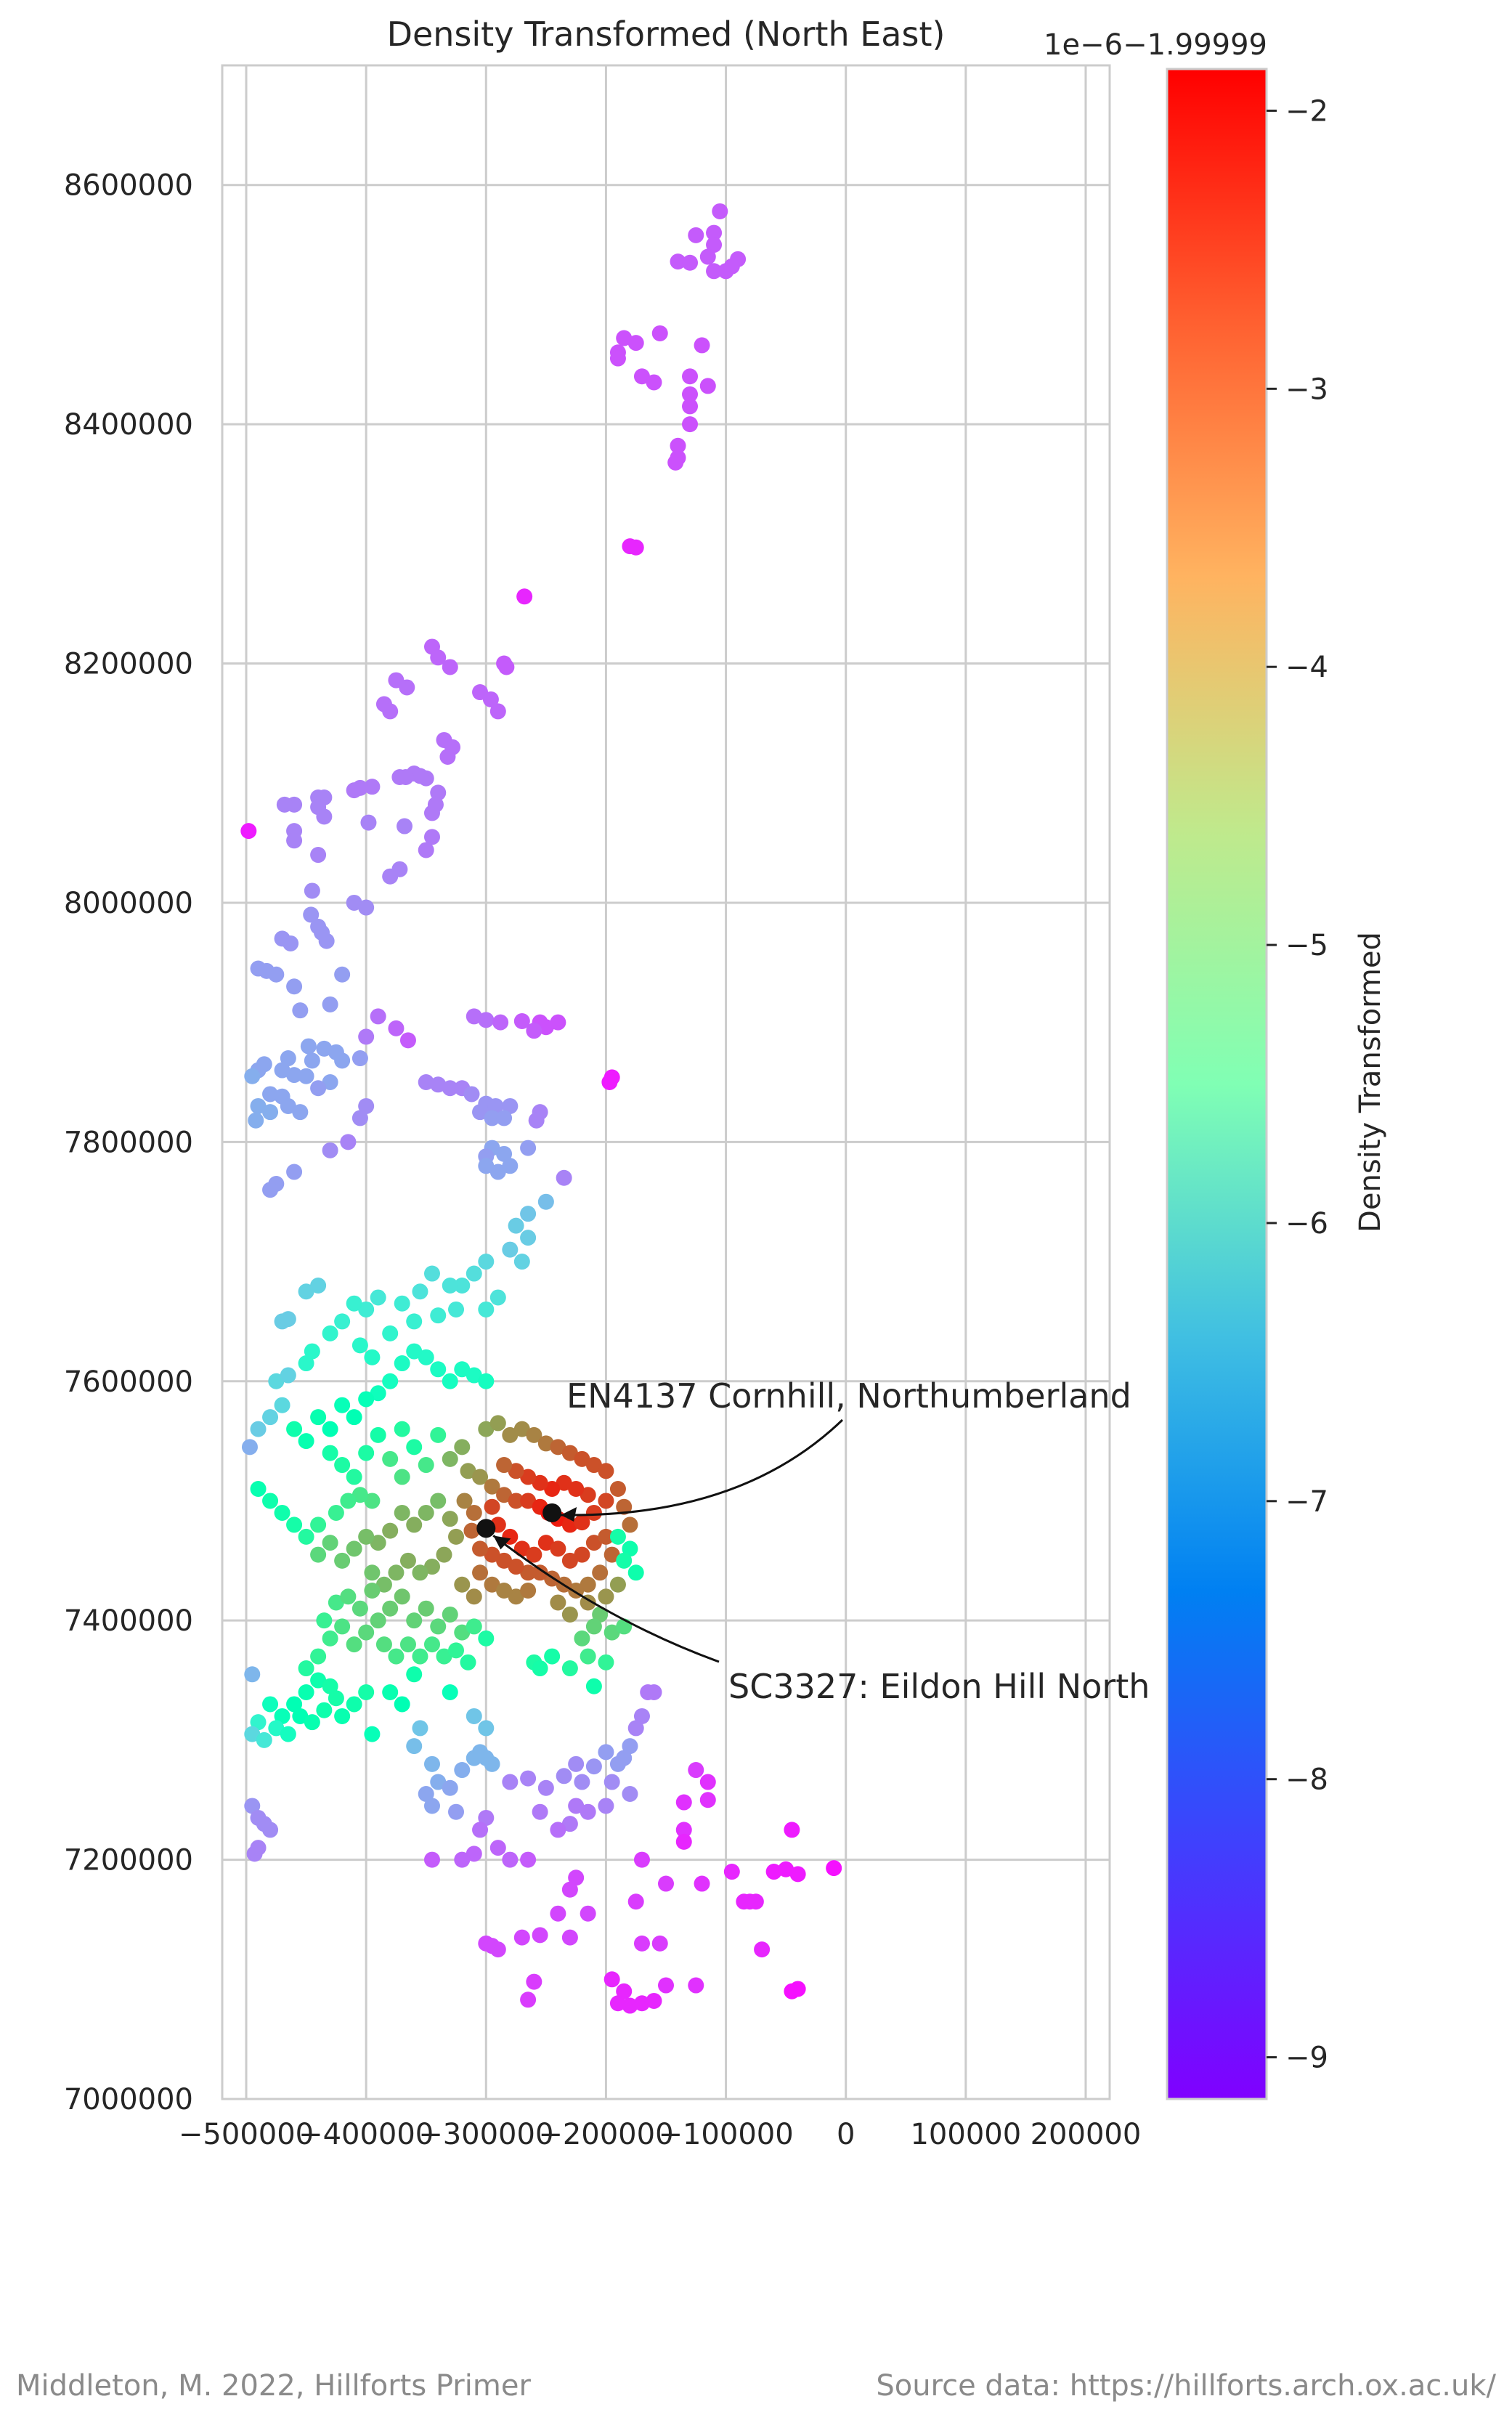 The image size is (1512, 2428). What do you see at coordinates (813, 1541) in the screenshot?
I see `annotations: EN4137 Cornhill, Northumberland SC3327` at bounding box center [813, 1541].